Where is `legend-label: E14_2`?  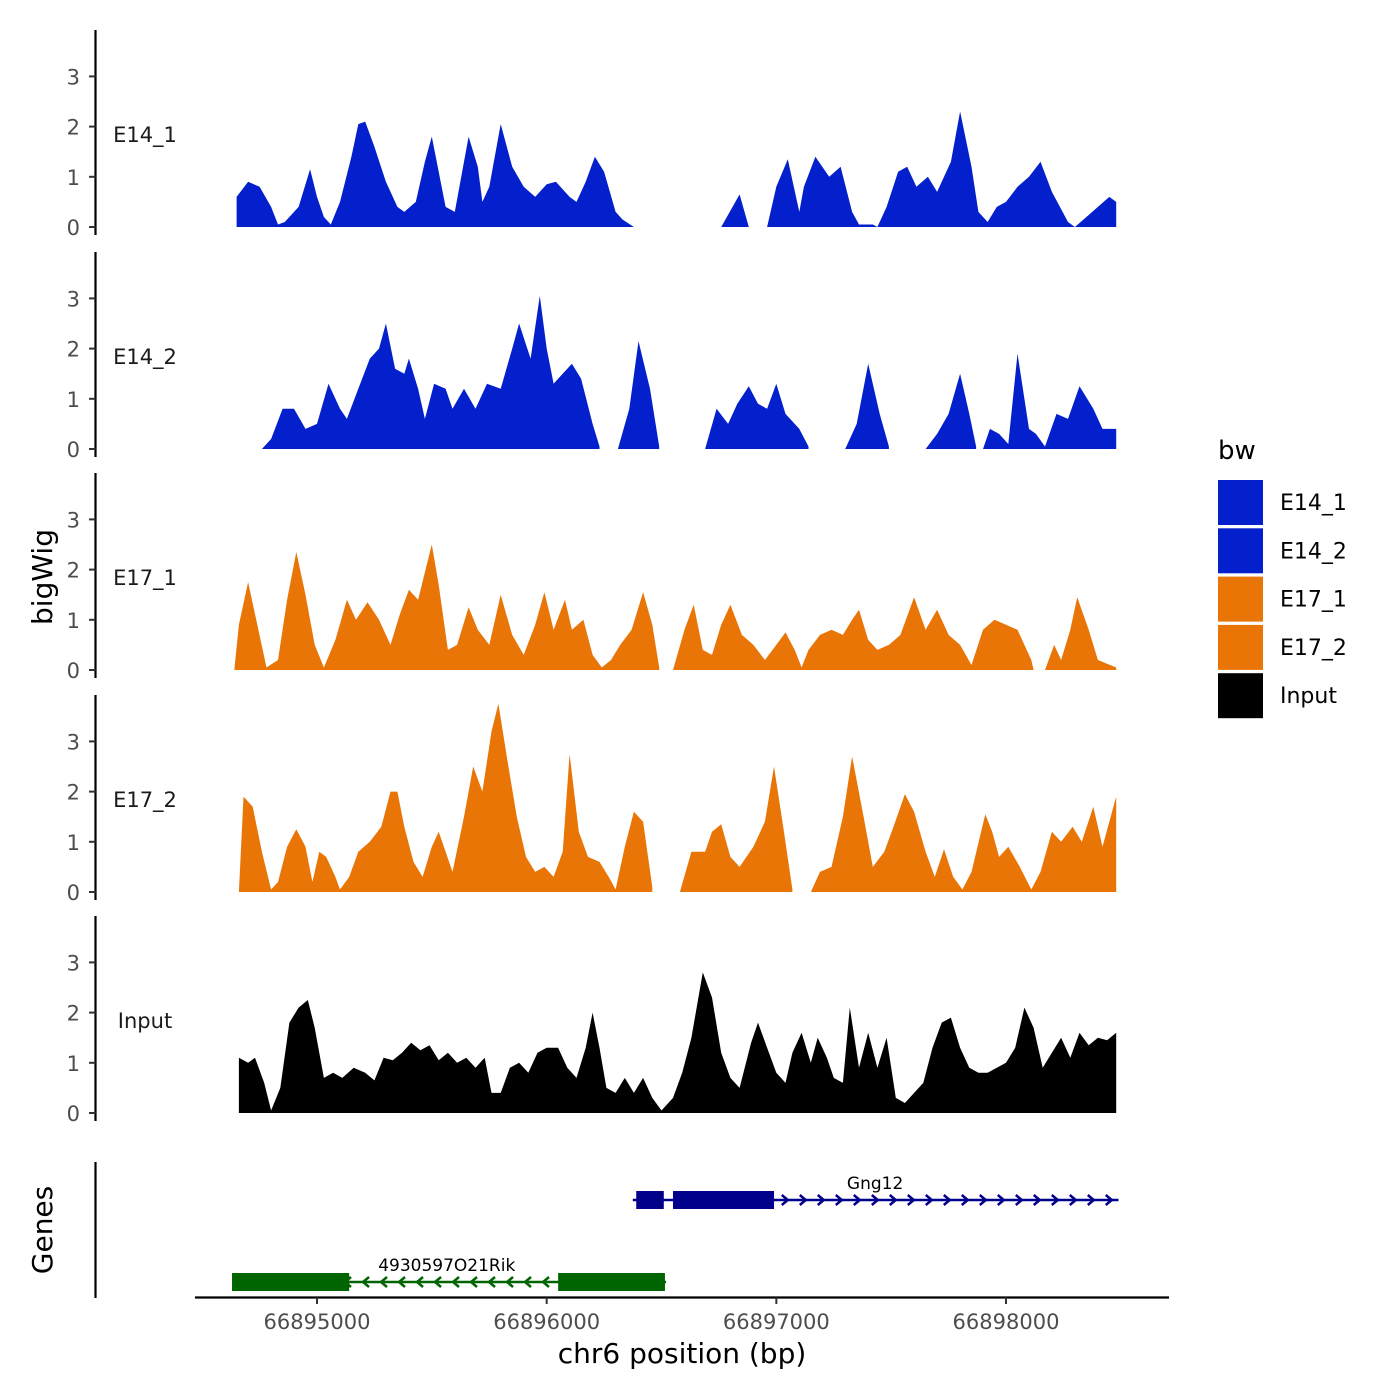 legend-label: E14_2 is located at coordinates (1313, 551).